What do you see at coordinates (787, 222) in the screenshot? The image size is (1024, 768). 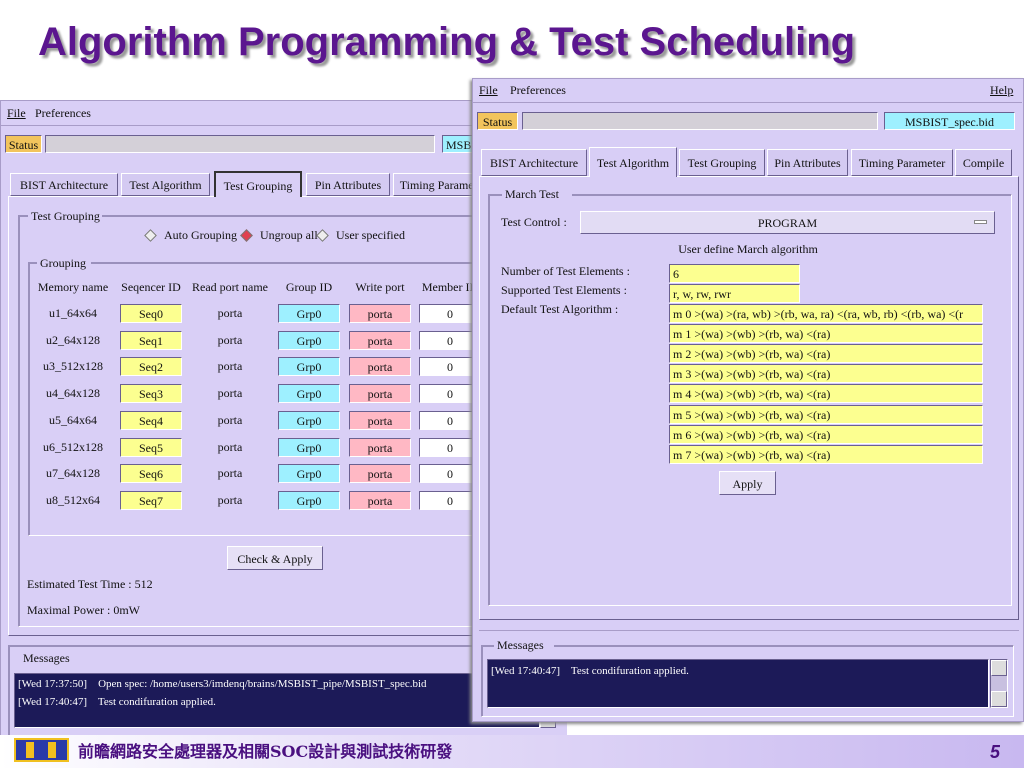 I see `dropdown: PROGRAM` at bounding box center [787, 222].